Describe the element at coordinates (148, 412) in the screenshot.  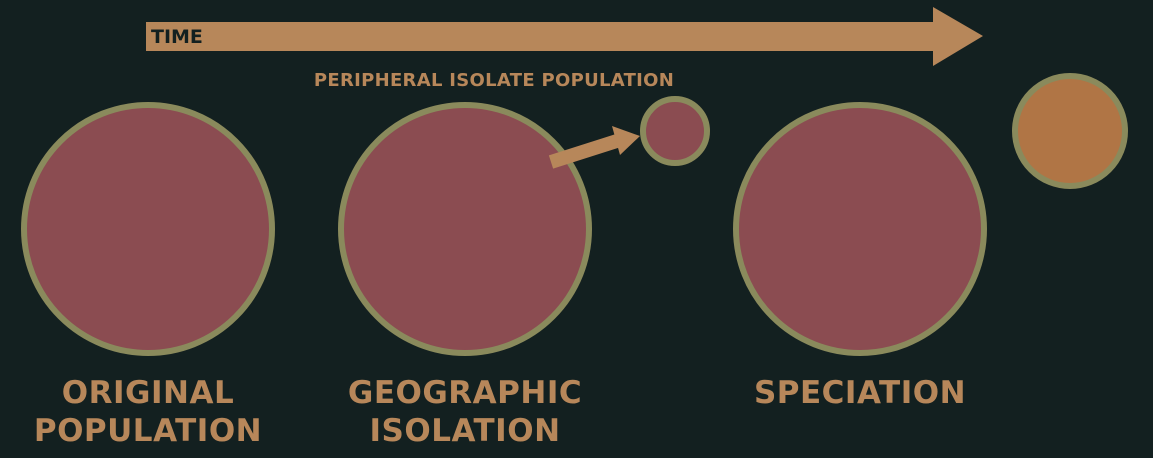
I see `stage-label-original-population: ORIGINAL POPULATION` at that location.